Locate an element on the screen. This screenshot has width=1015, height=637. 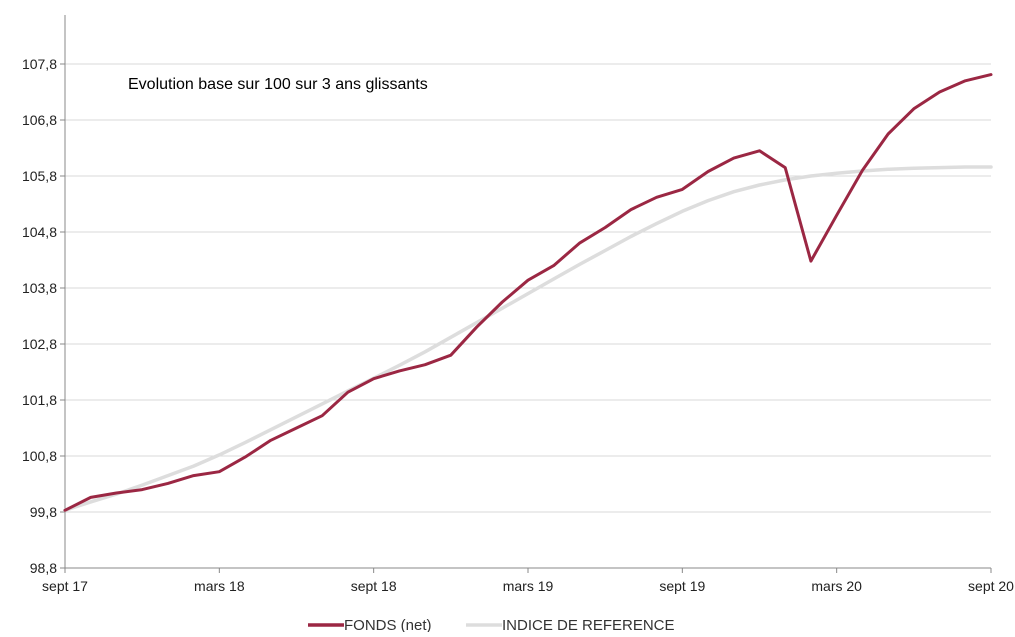
y-tick-label: 105,8 is located at coordinates (39, 176).